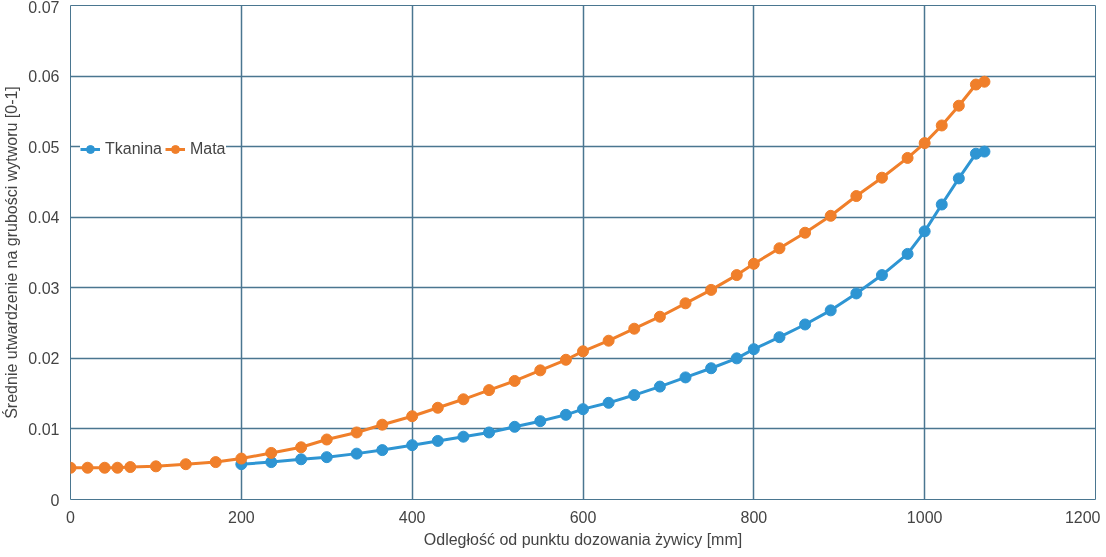  I want to click on y-tick-label: 0, so click(55, 500).